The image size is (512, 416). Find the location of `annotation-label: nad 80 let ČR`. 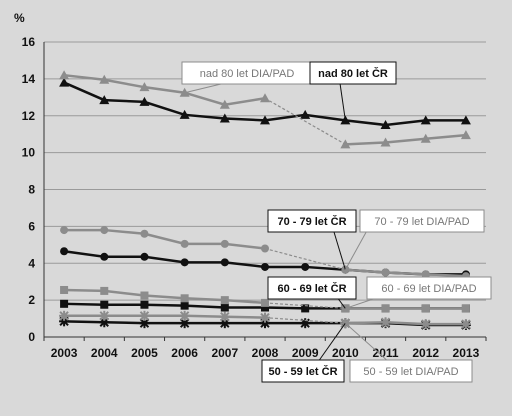

annotation-label: nad 80 let ČR is located at coordinates (353, 73).